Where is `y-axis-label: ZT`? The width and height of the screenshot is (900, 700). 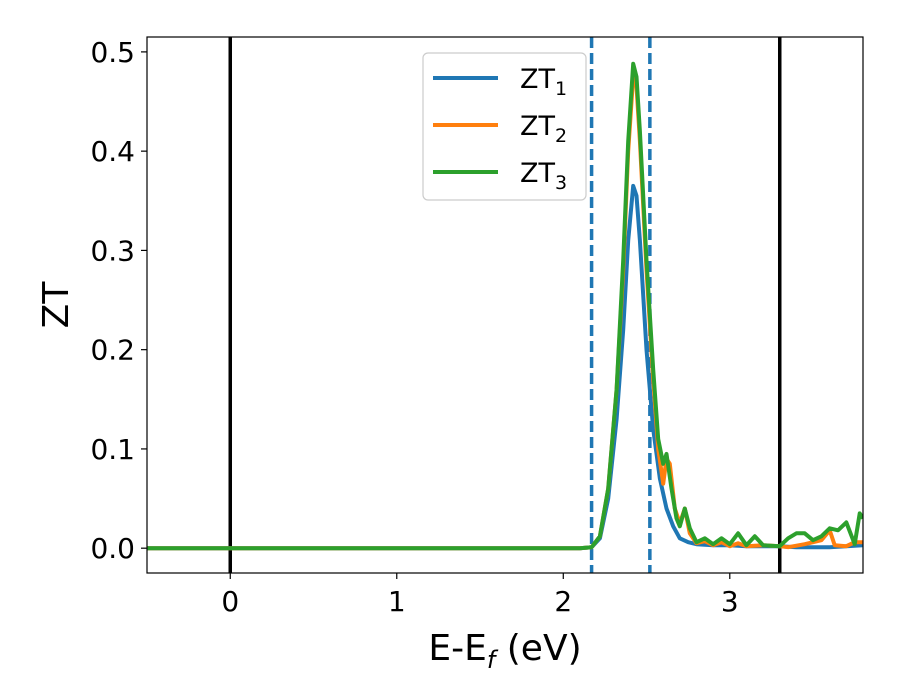 y-axis-label: ZT is located at coordinates (56, 305).